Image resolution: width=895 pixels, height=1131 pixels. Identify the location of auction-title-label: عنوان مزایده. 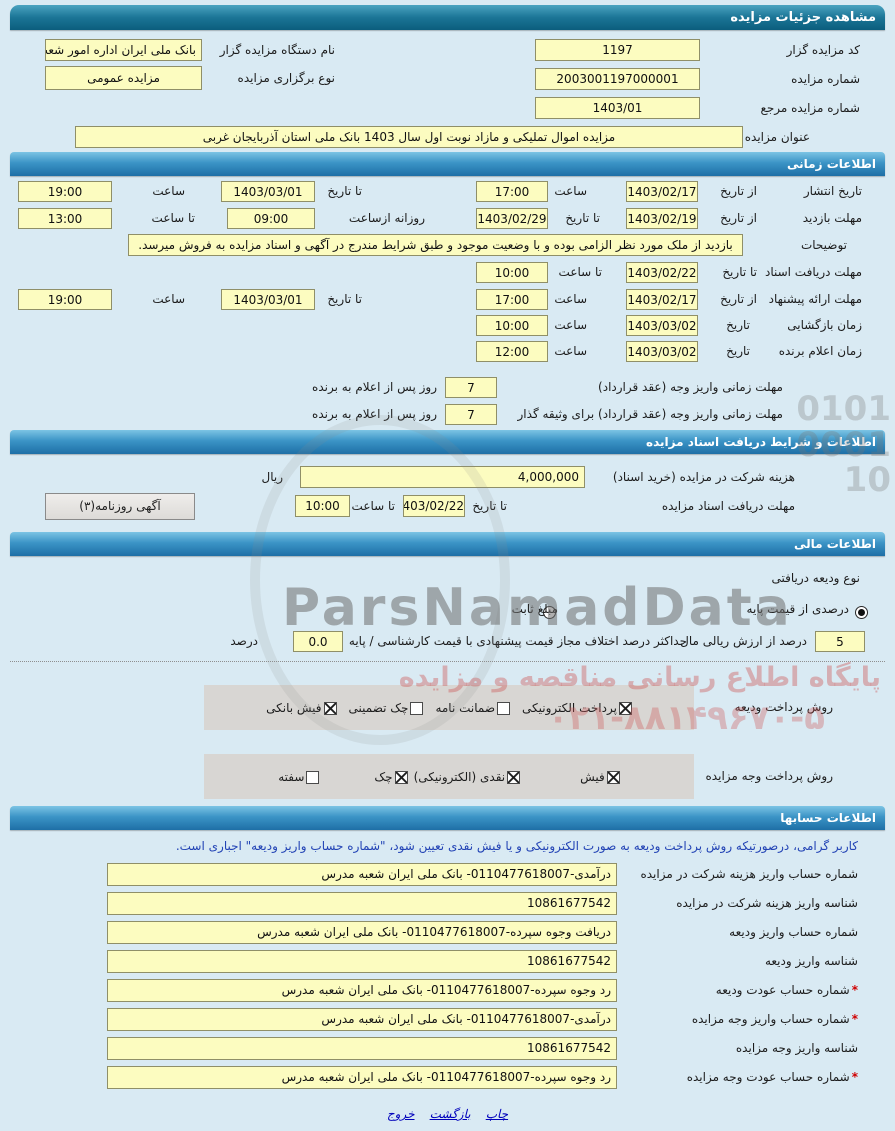
(777, 137).